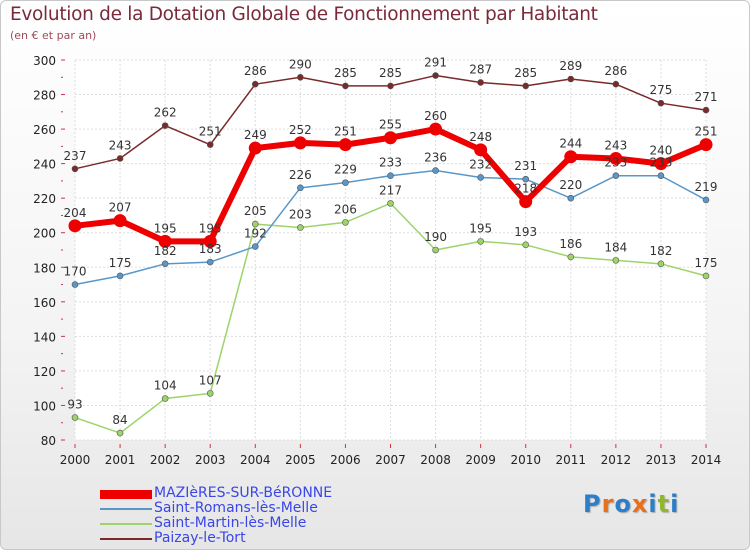 This screenshot has height=550, width=750. I want to click on data-label: 271, so click(706, 97).